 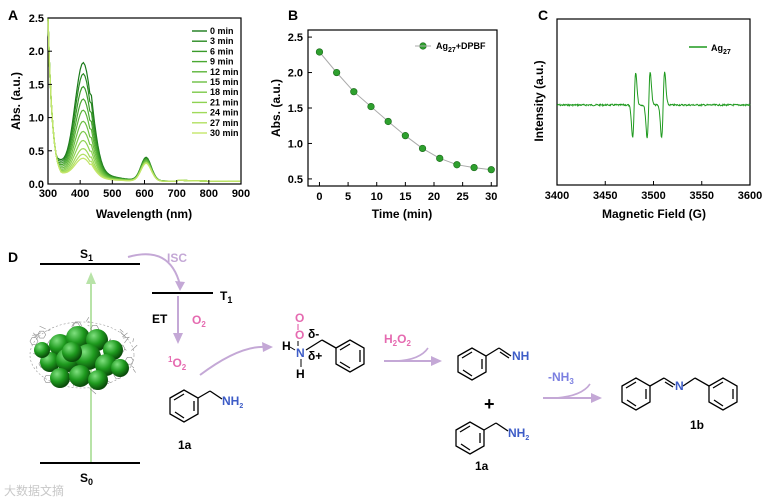 What do you see at coordinates (267, 347) in the screenshot?
I see `oxidation-arrowhead` at bounding box center [267, 347].